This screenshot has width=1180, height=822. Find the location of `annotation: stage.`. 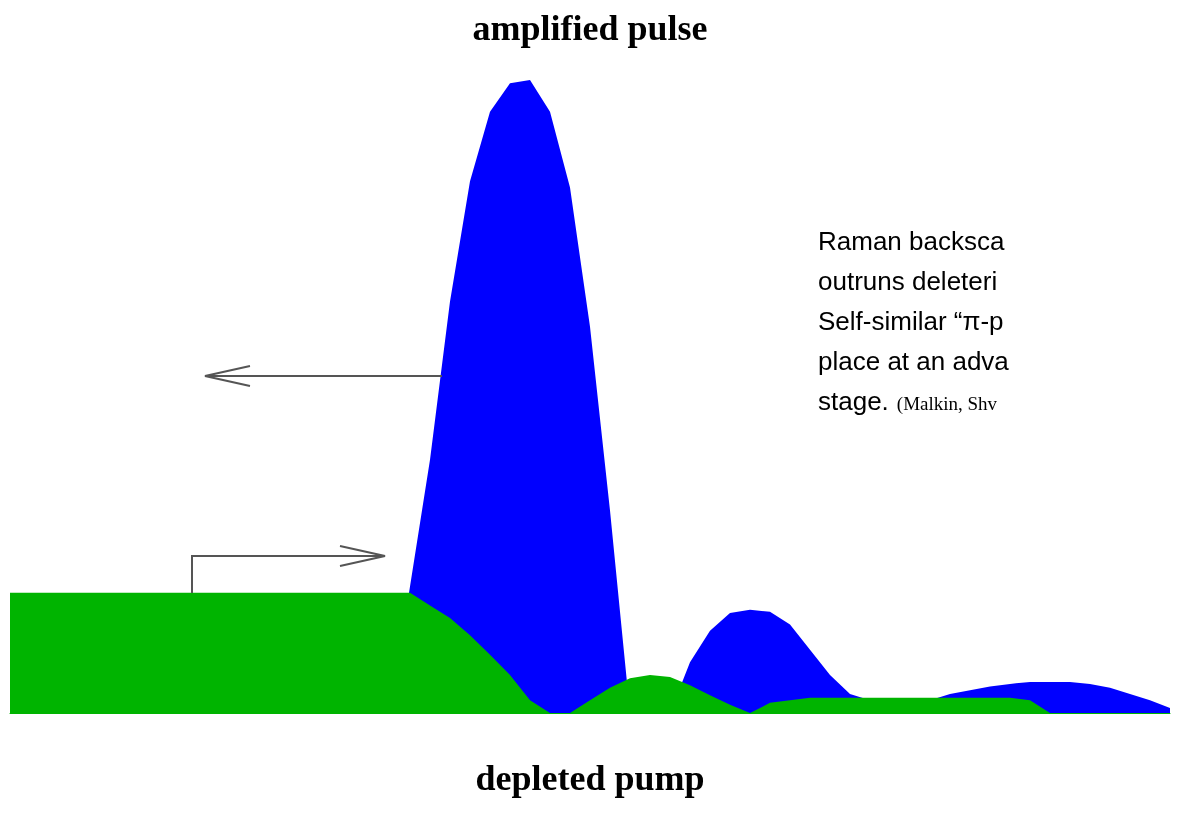

annotation: stage. is located at coordinates (853, 401).